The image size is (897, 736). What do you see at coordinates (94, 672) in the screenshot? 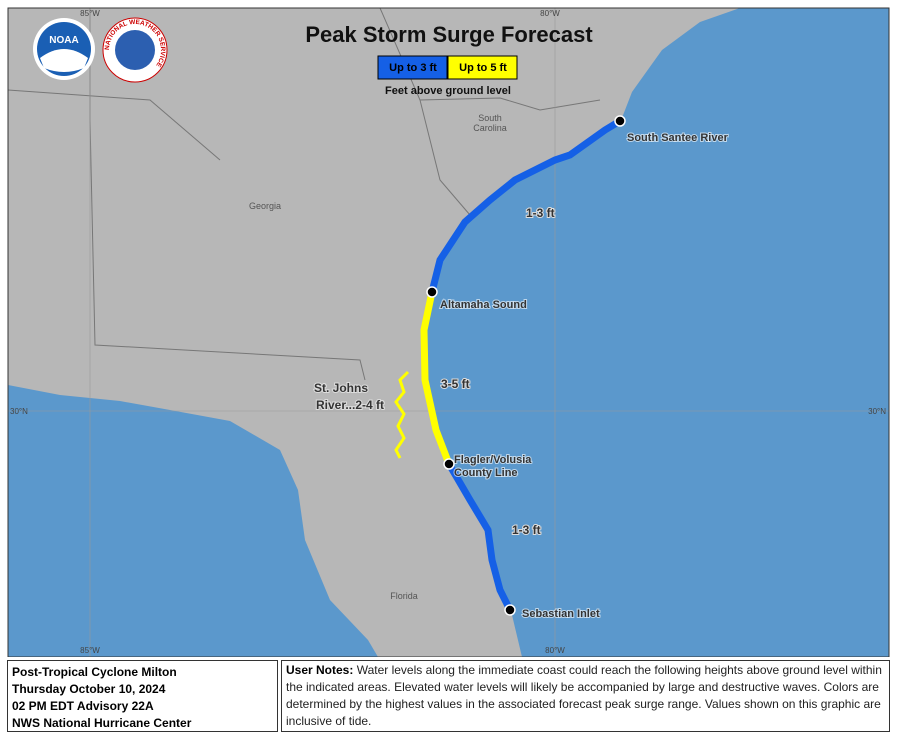
I see `info-line: Post-Tropical Cyclone Milton` at bounding box center [94, 672].